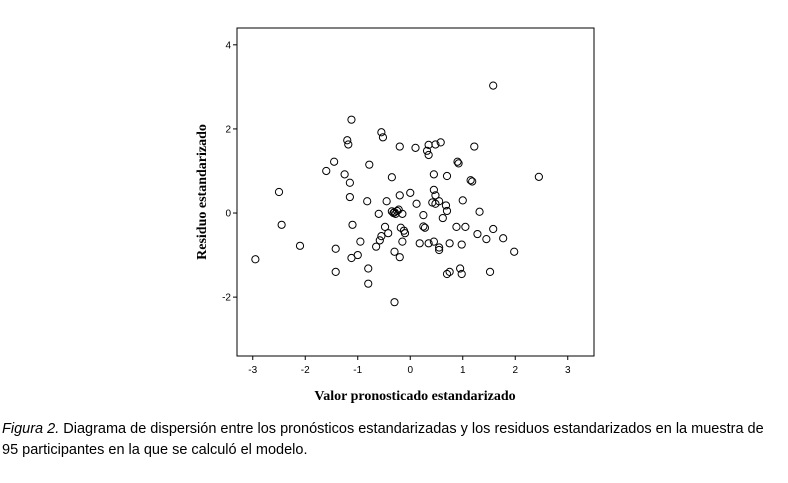 The image size is (788, 483). What do you see at coordinates (305, 370) in the screenshot?
I see `x-tick-label: -2` at bounding box center [305, 370].